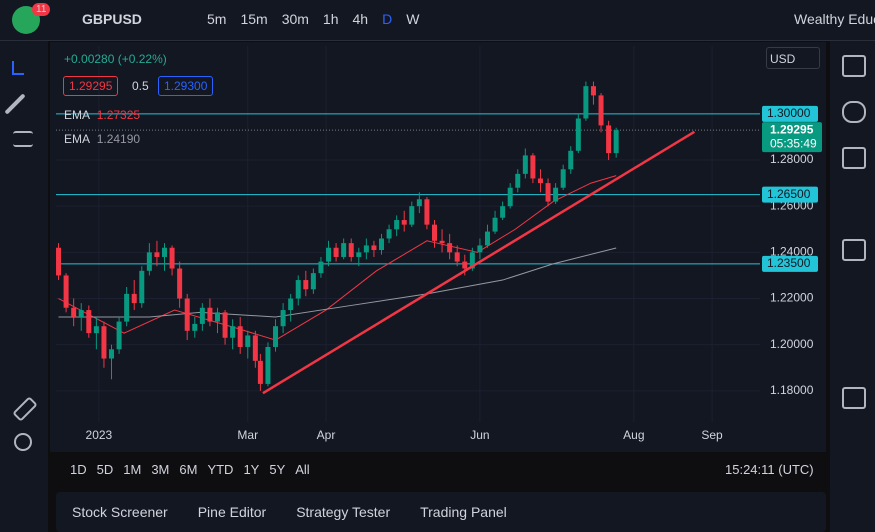 This screenshot has height=532, width=875. What do you see at coordinates (140, 86) in the screenshot?
I see `spread: 0.5` at bounding box center [140, 86].